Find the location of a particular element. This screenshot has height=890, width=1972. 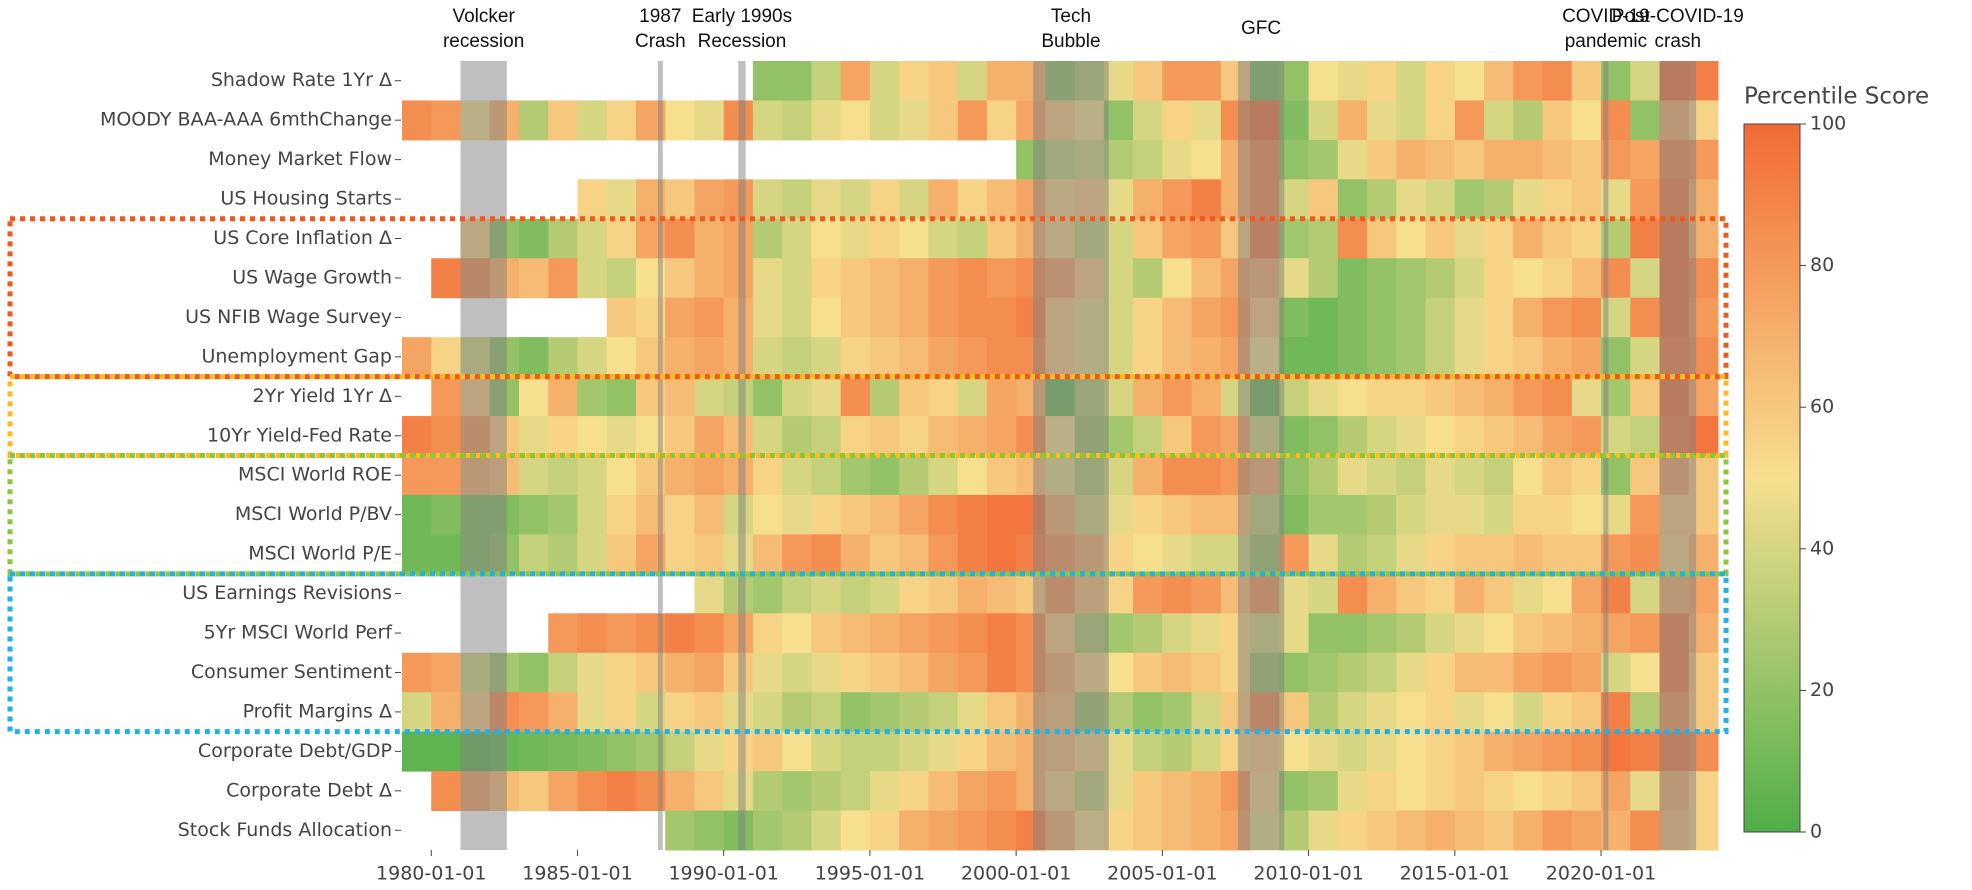

colorbar-tick-label: 80 is located at coordinates (1822, 265).